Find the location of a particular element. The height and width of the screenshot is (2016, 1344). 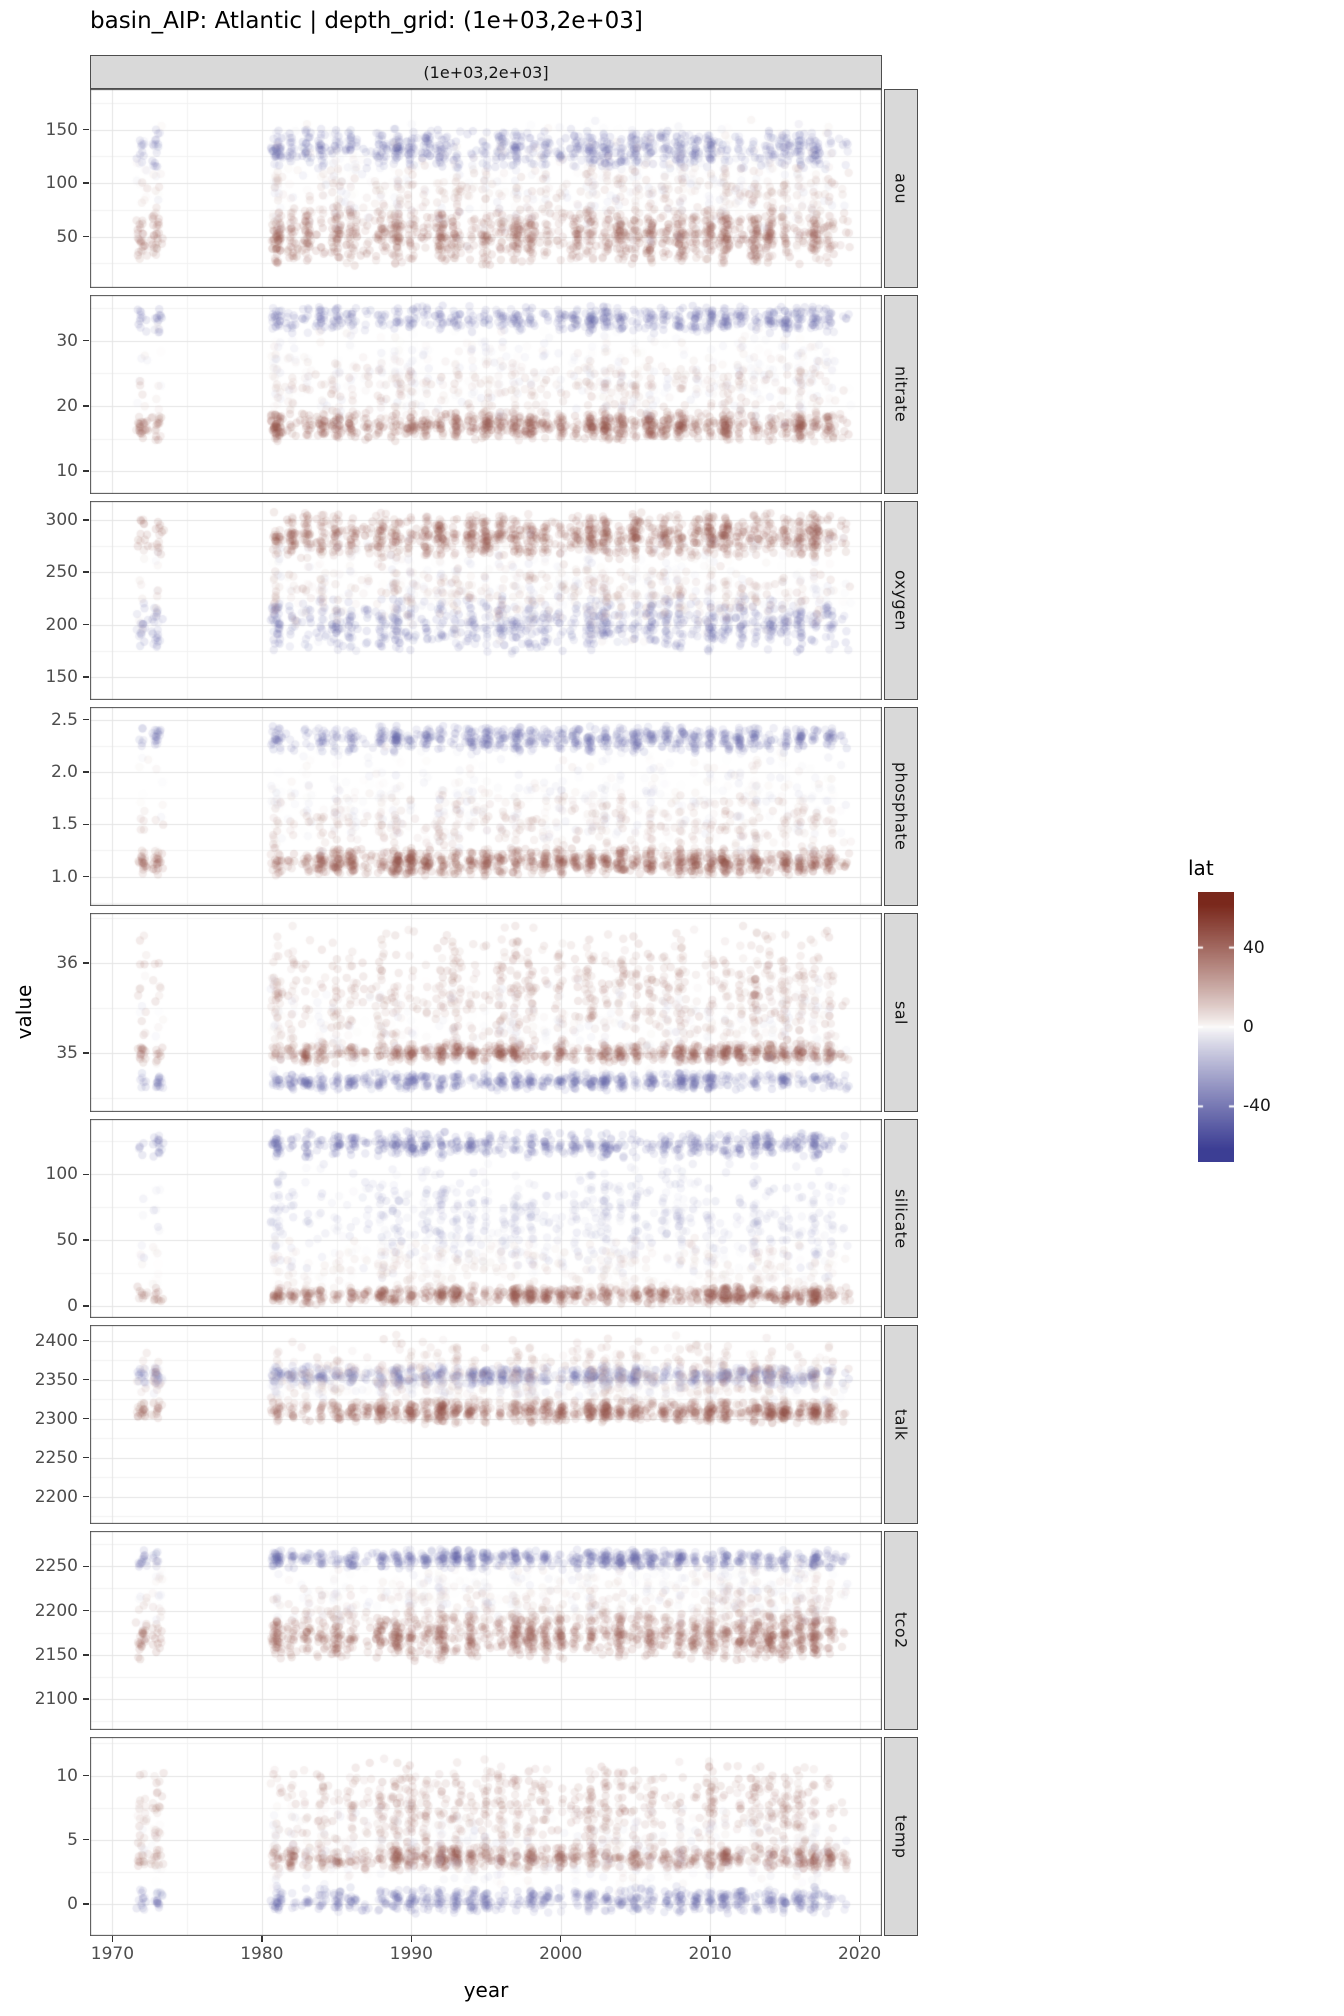

facet-strip-label-oxygen: oxygen is located at coordinates (901, 600).